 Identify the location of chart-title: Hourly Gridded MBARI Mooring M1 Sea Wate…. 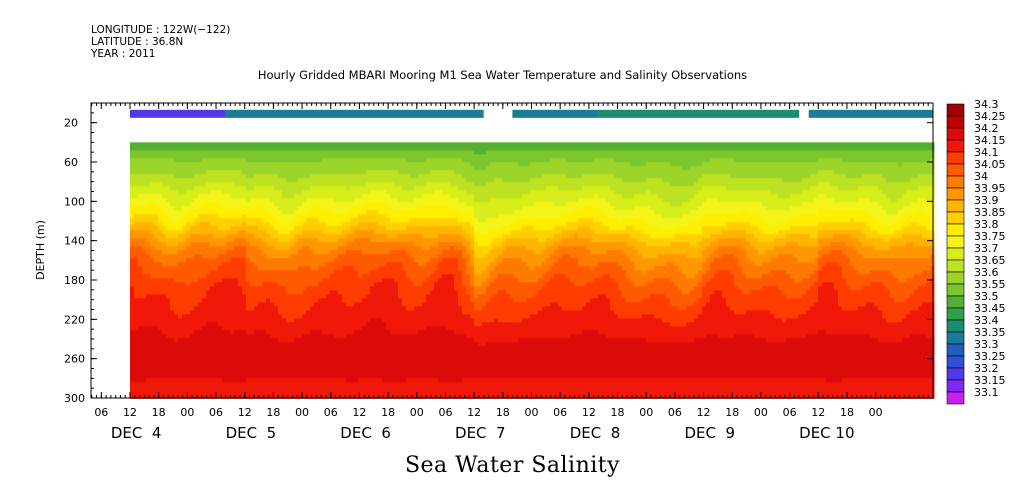
(504, 75).